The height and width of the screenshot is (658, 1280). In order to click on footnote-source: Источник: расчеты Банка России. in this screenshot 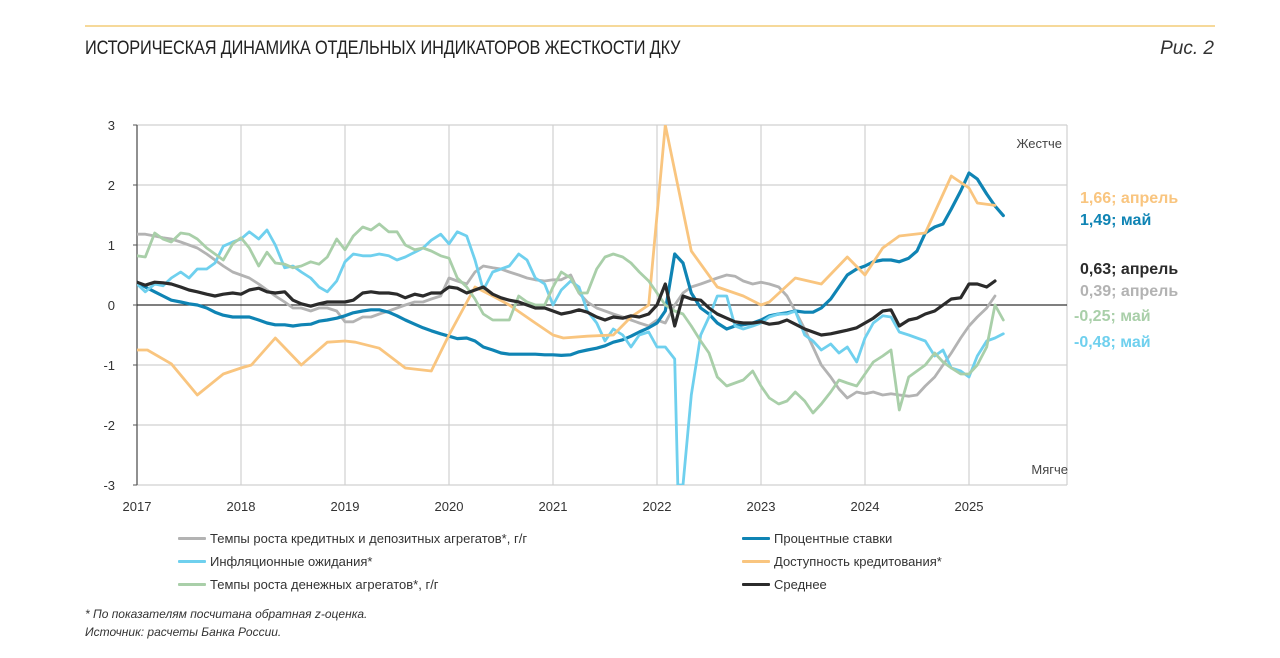, I will do `click(183, 632)`.